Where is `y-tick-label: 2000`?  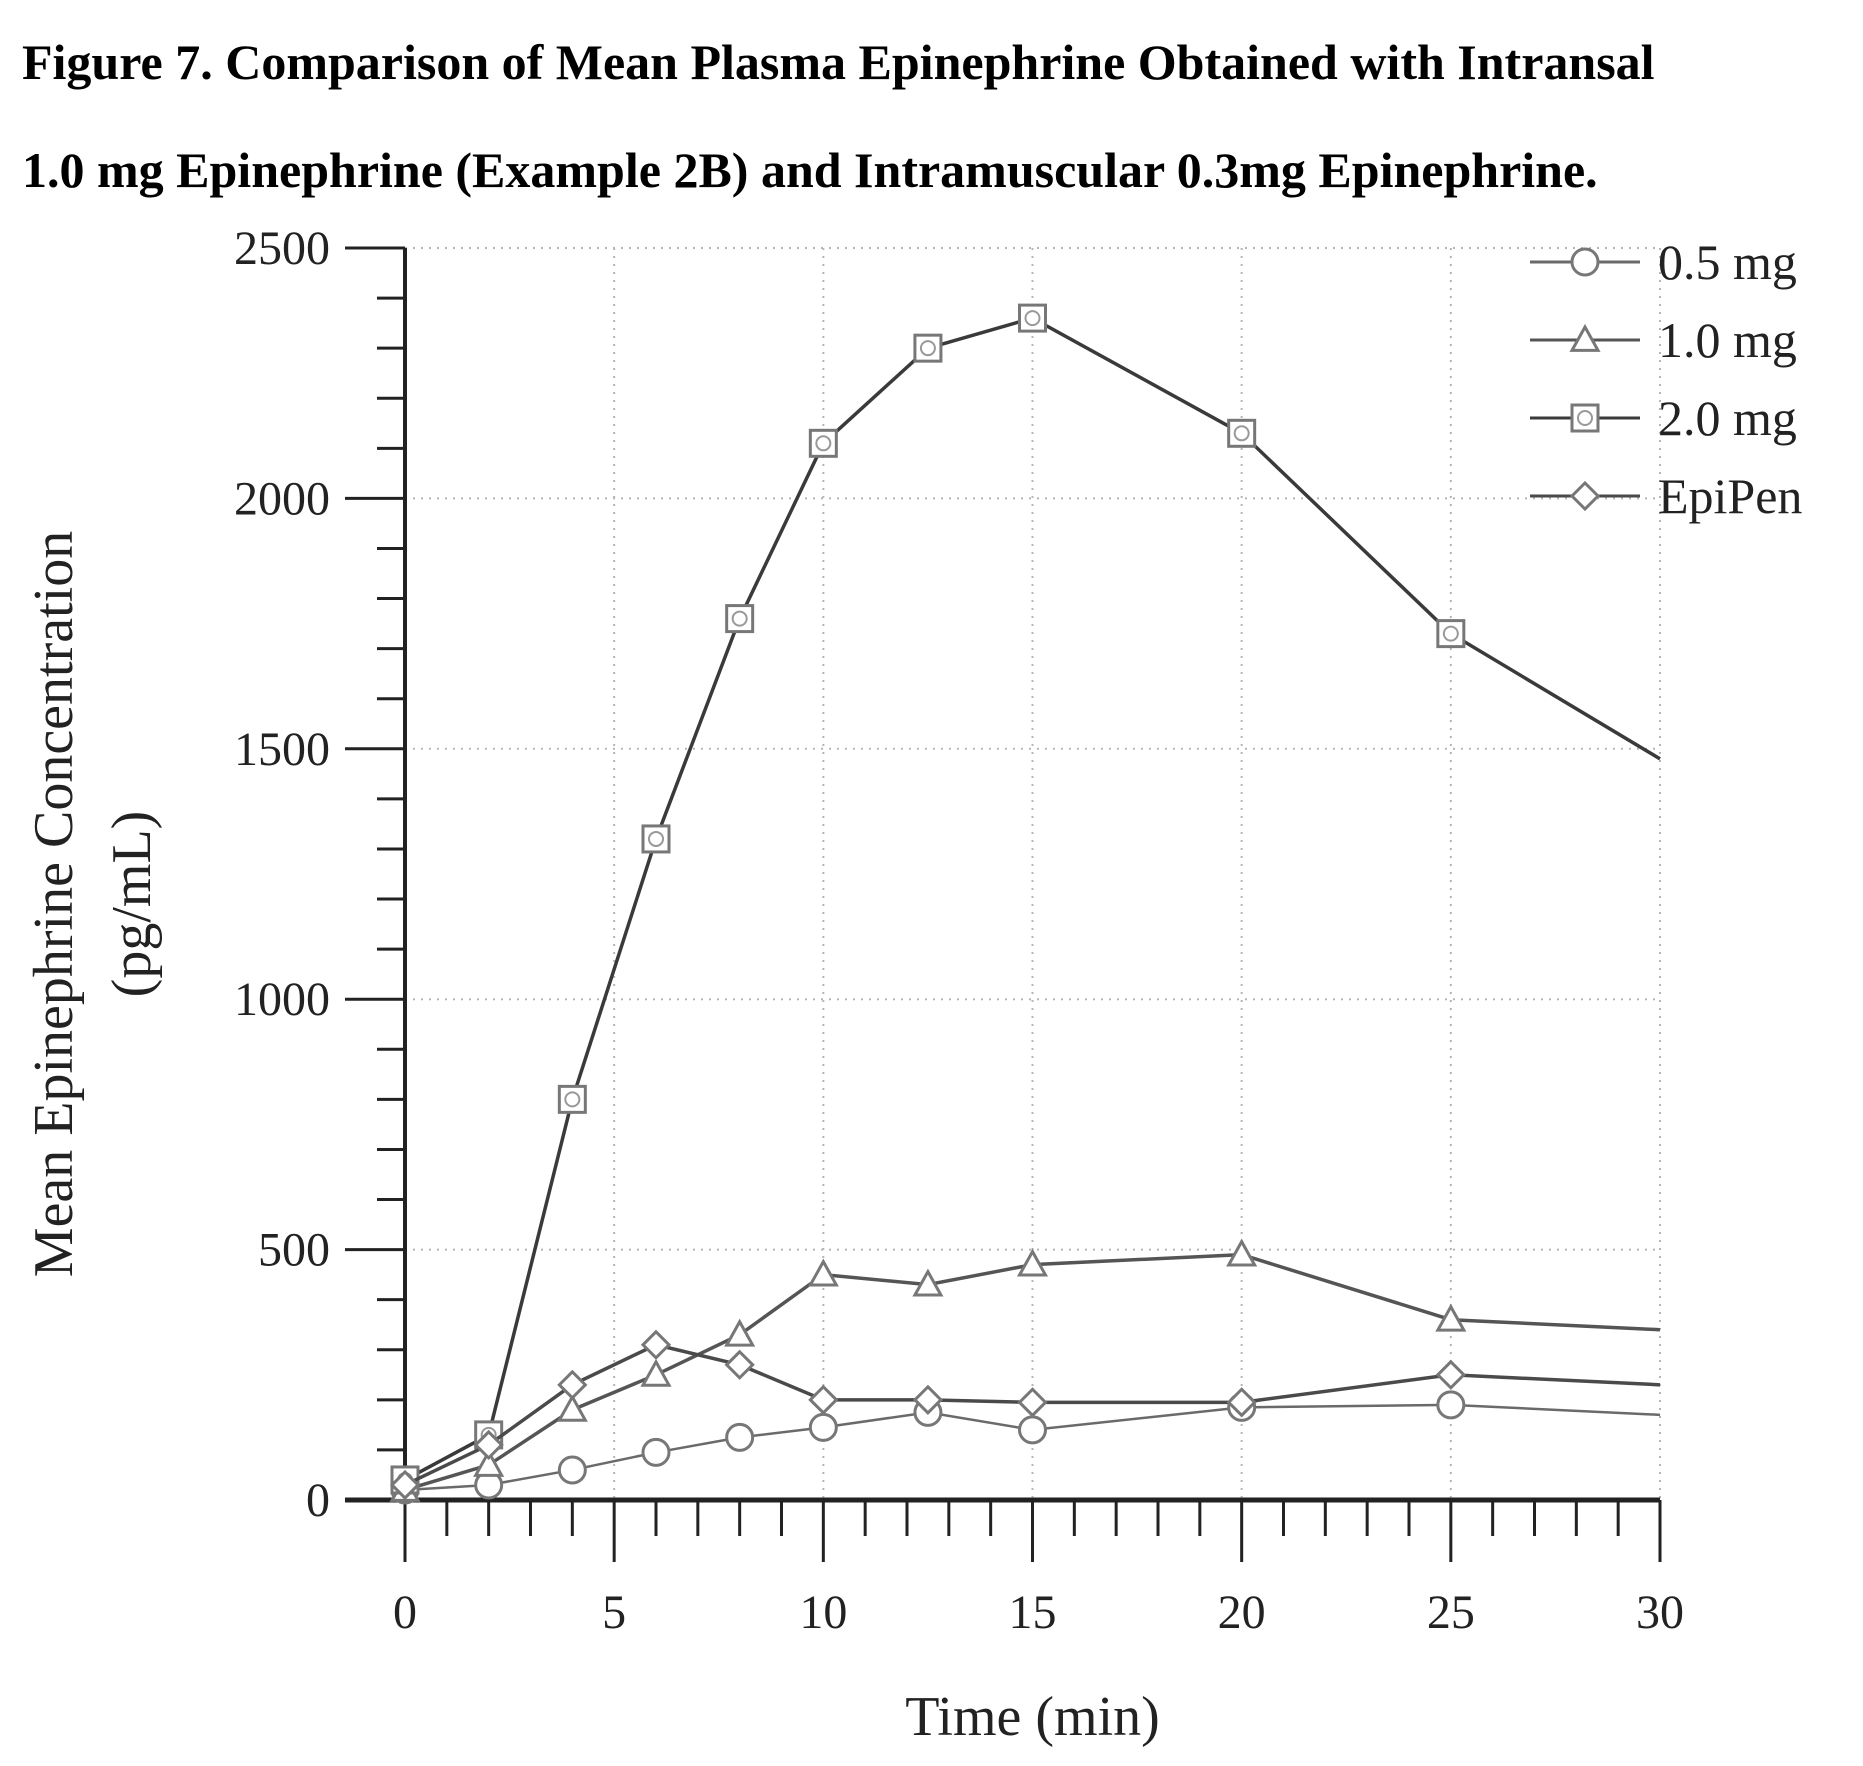 y-tick-label: 2000 is located at coordinates (282, 498).